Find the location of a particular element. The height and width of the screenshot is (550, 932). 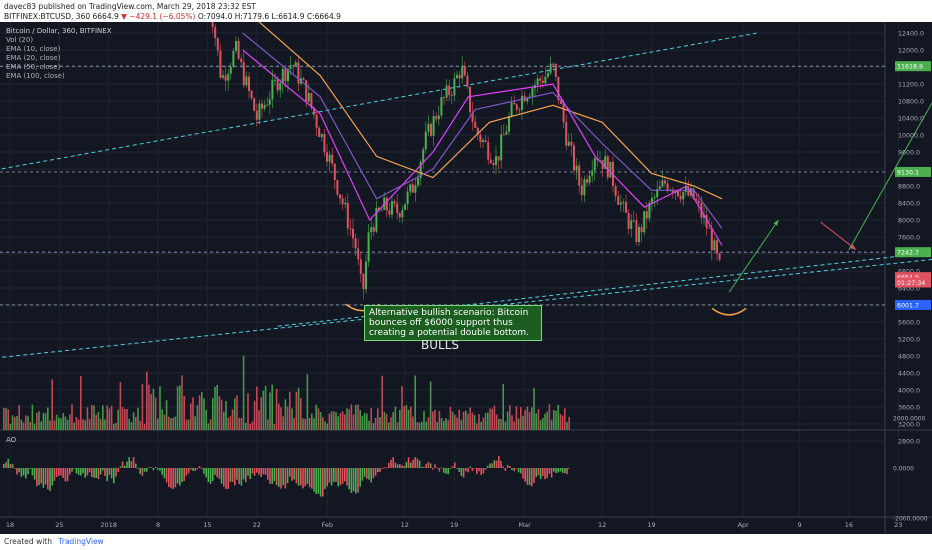

price-tick: 9600.0 is located at coordinates (909, 153).